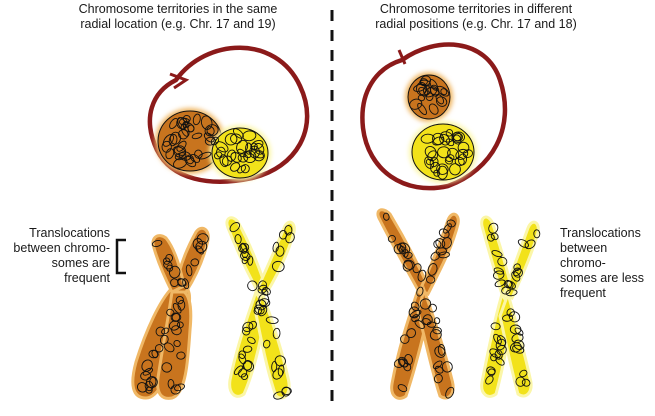 The height and width of the screenshot is (416, 655). I want to click on right-note-line-2: between chromo-, so click(584, 255).